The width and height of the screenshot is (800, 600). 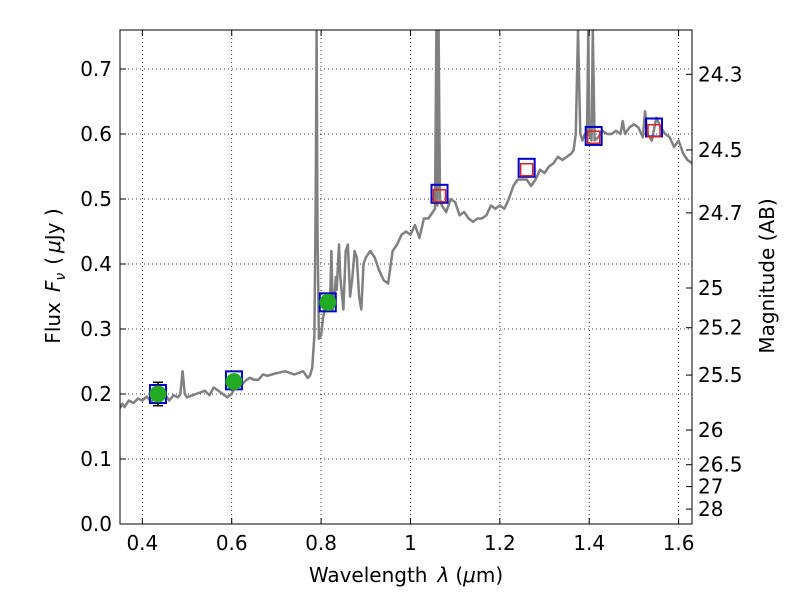 What do you see at coordinates (720, 375) in the screenshot?
I see `y2-tick-label: 25.5` at bounding box center [720, 375].